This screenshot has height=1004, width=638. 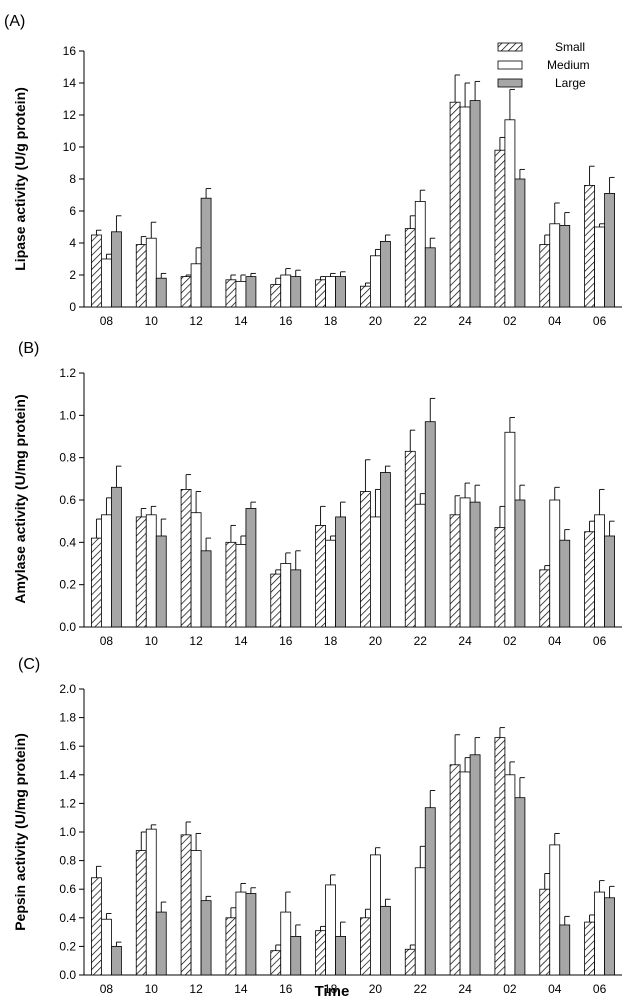 What do you see at coordinates (67, 718) in the screenshot?
I see `y-tick-label: 1.8` at bounding box center [67, 718].